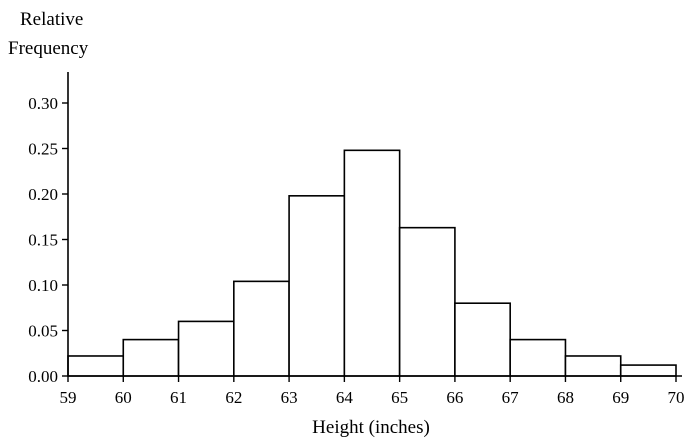 This screenshot has height=444, width=686. Describe the element at coordinates (123, 397) in the screenshot. I see `x-tick-label: 60` at that location.